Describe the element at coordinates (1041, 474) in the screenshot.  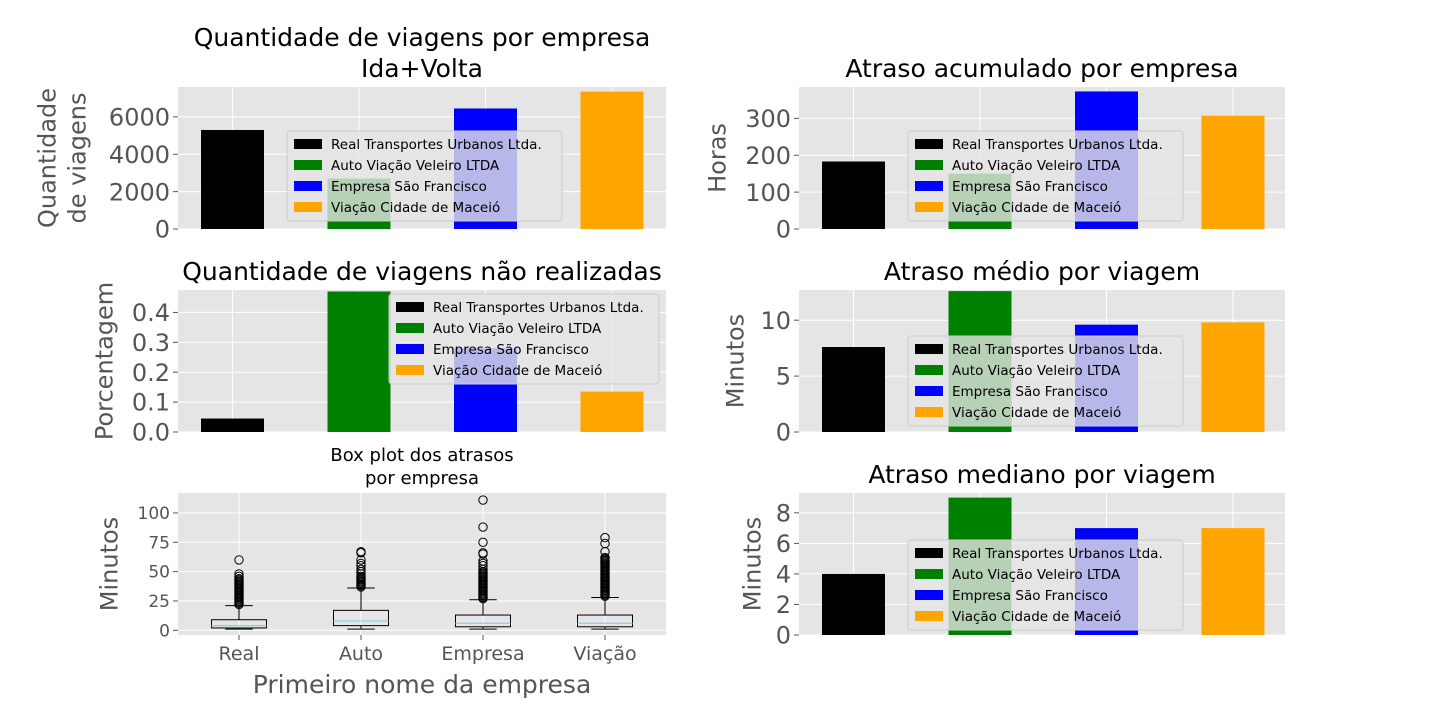
I see `chart-title: Atraso mediano por viagem` at that location.